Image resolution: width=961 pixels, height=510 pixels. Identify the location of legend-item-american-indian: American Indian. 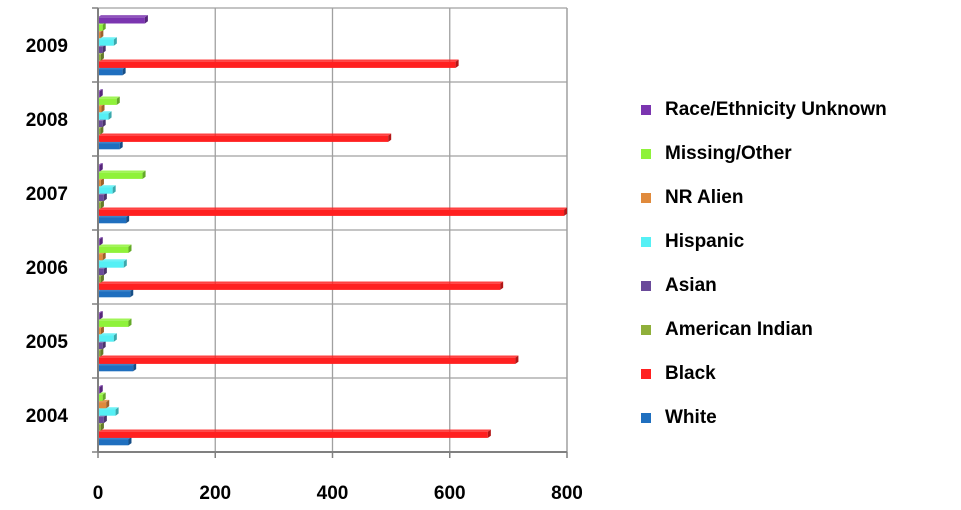
(798, 330).